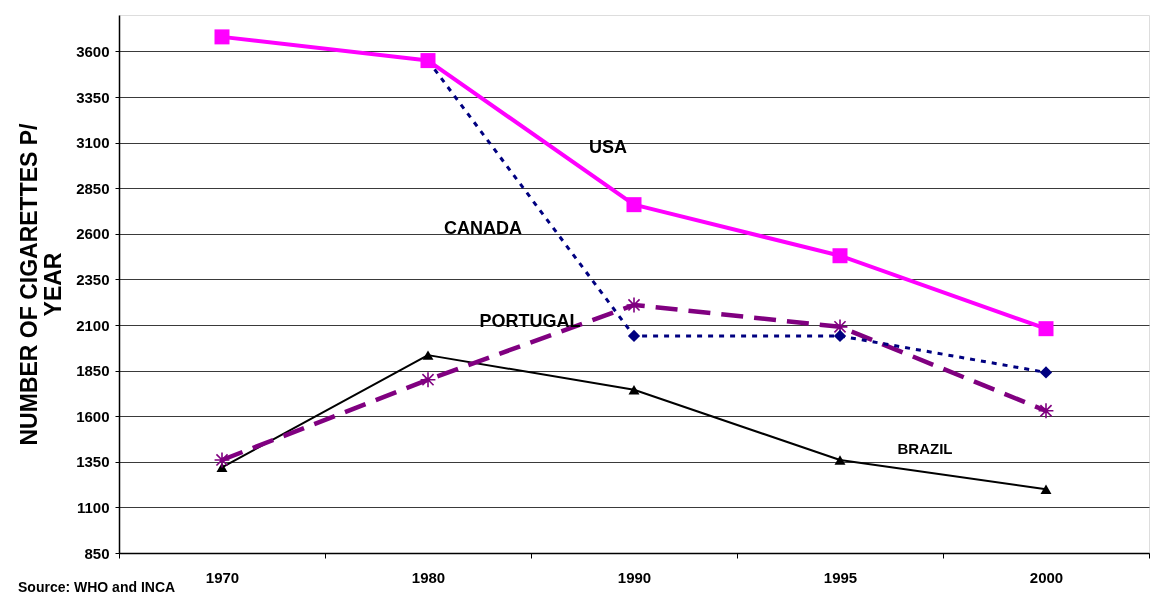  What do you see at coordinates (93, 143) in the screenshot?
I see `y-tick-label: 3100` at bounding box center [93, 143].